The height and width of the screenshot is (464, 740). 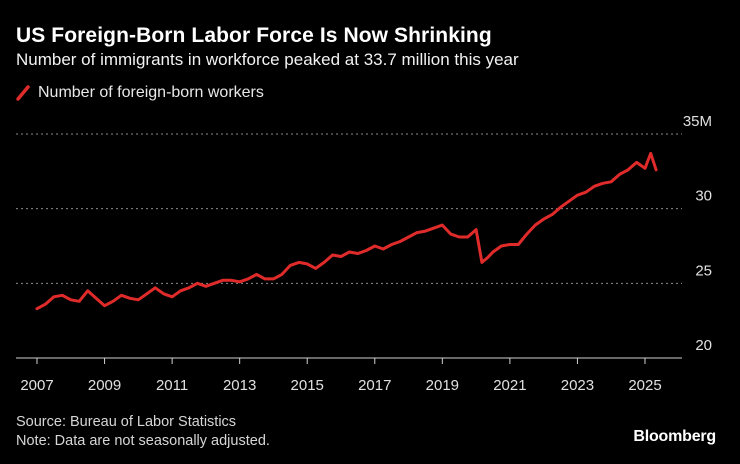 What do you see at coordinates (143, 441) in the screenshot?
I see `data-note: Note: Data are not seasonally adjusted.` at bounding box center [143, 441].